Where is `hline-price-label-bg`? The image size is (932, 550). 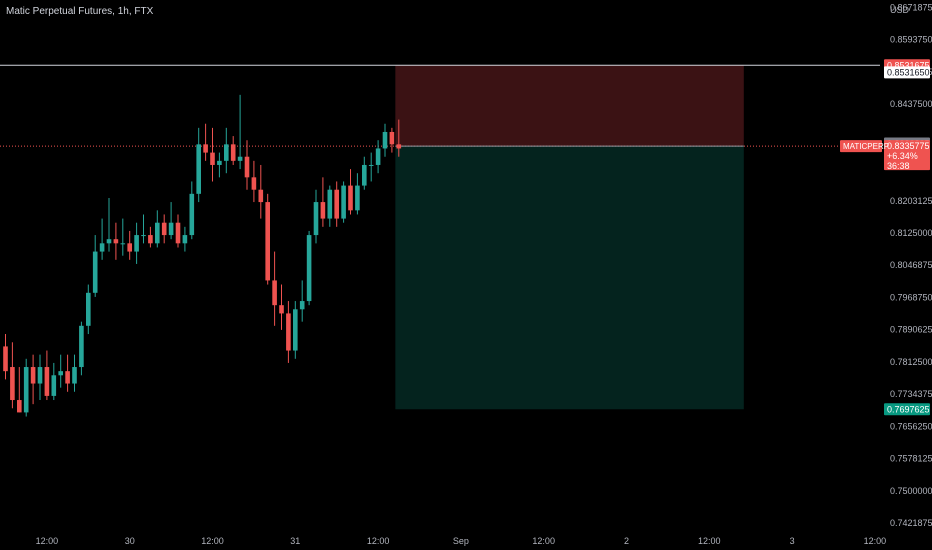
hline-price-label-bg is located at coordinates (907, 72).